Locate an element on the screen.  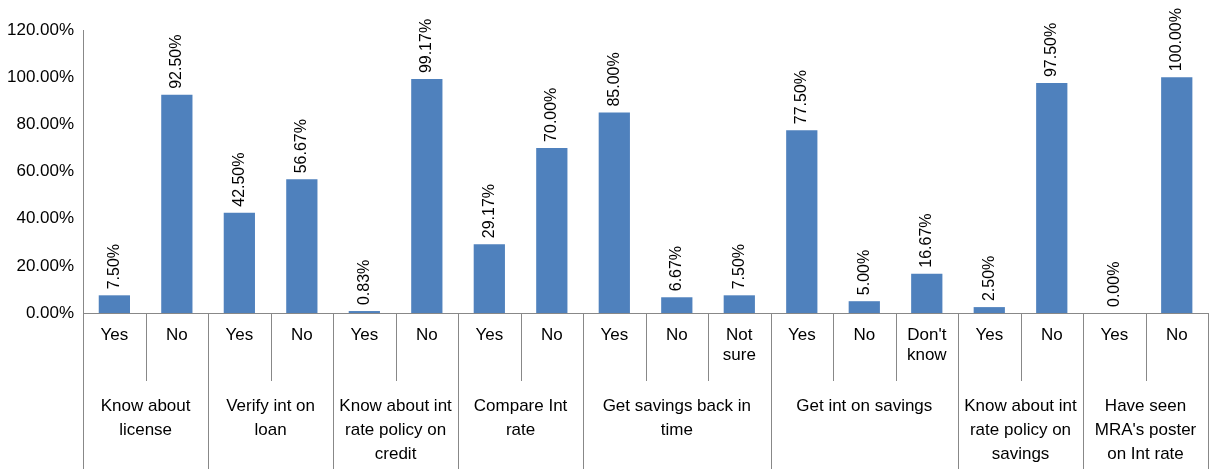
data-label: 16.67% is located at coordinates (926, 240).